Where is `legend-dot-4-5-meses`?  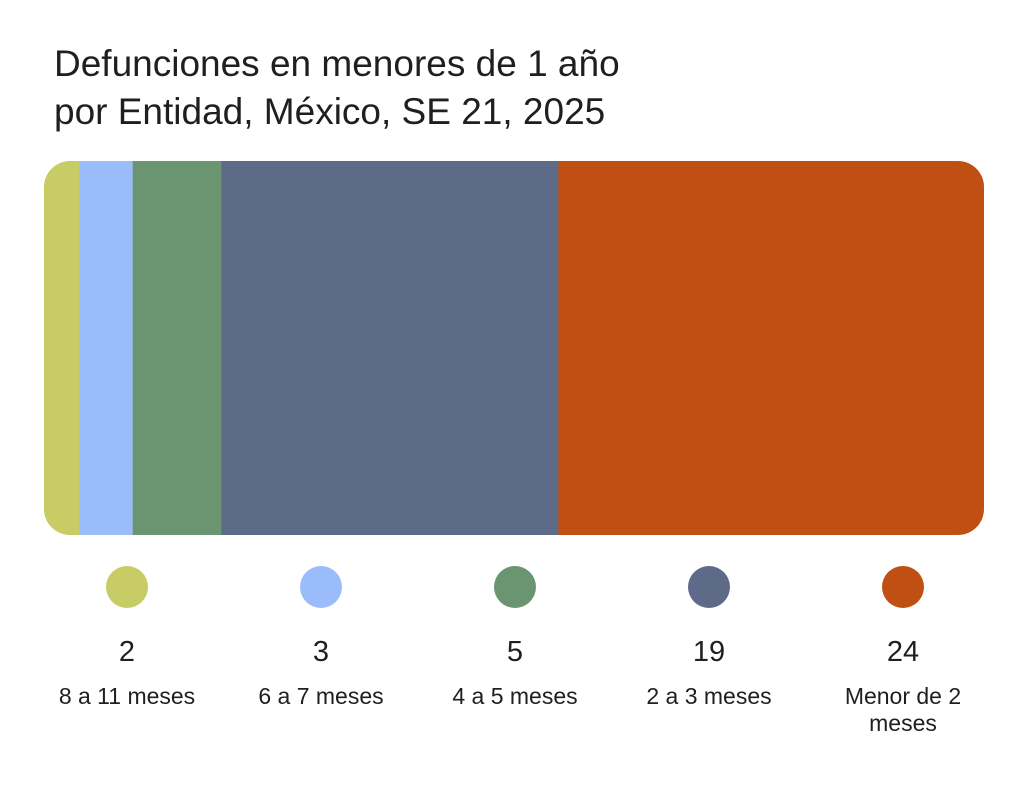 legend-dot-4-5-meses is located at coordinates (515, 587).